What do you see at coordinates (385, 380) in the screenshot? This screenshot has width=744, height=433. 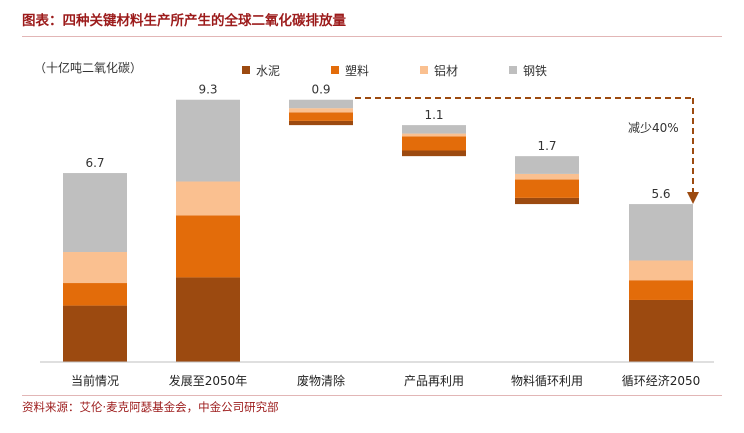 I see `category-labels: 当前情况 发展至2050年 废物清除 产品再利用 物料循环利用 循环经济2050` at bounding box center [385, 380].